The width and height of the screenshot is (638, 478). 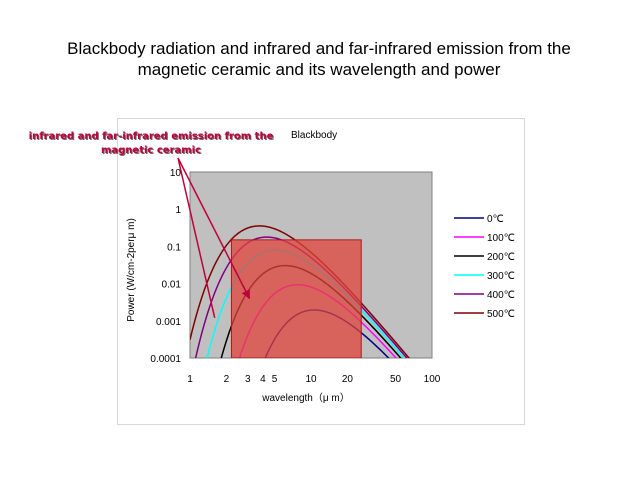 I want to click on x-tick-label: 50, so click(x=396, y=379).